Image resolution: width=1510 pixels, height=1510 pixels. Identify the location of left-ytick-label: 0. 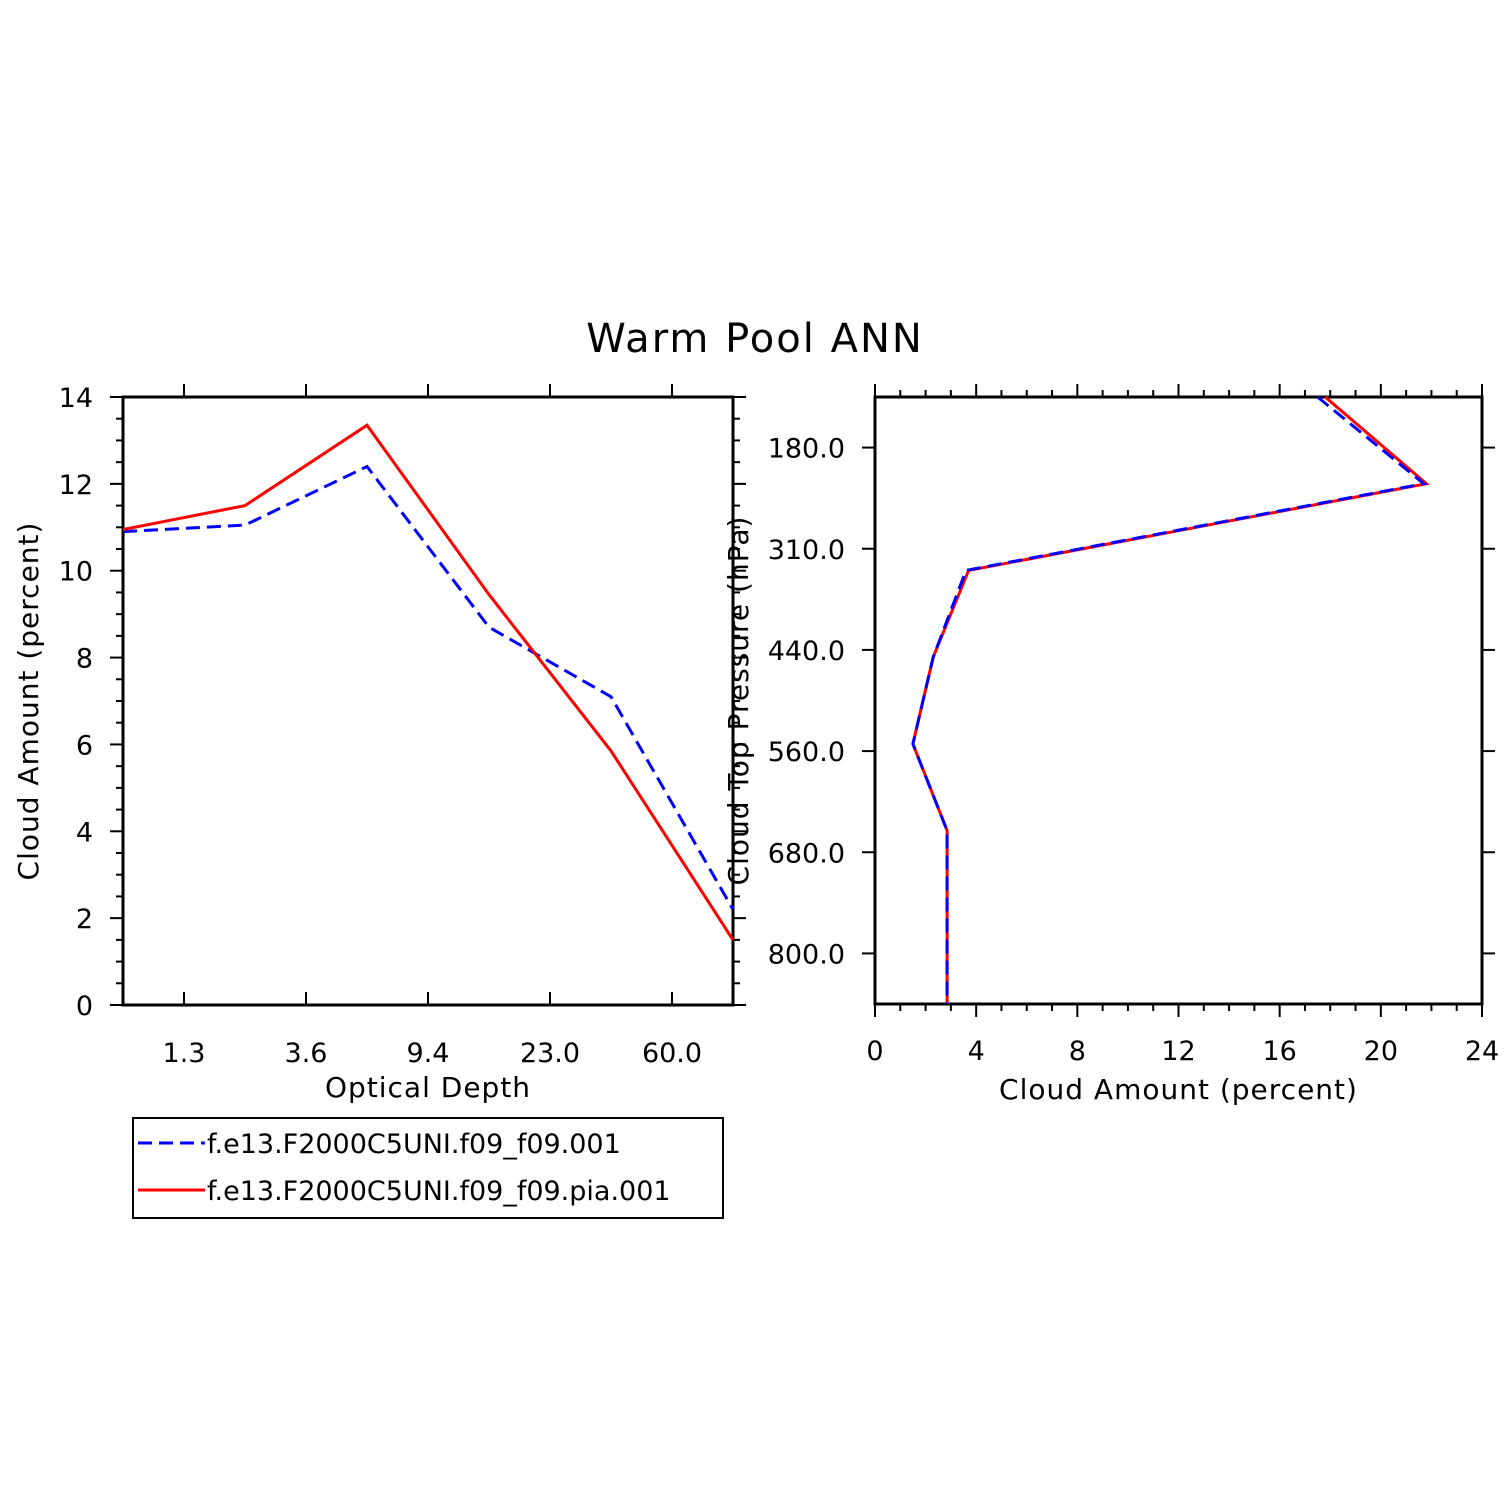
(84, 1006).